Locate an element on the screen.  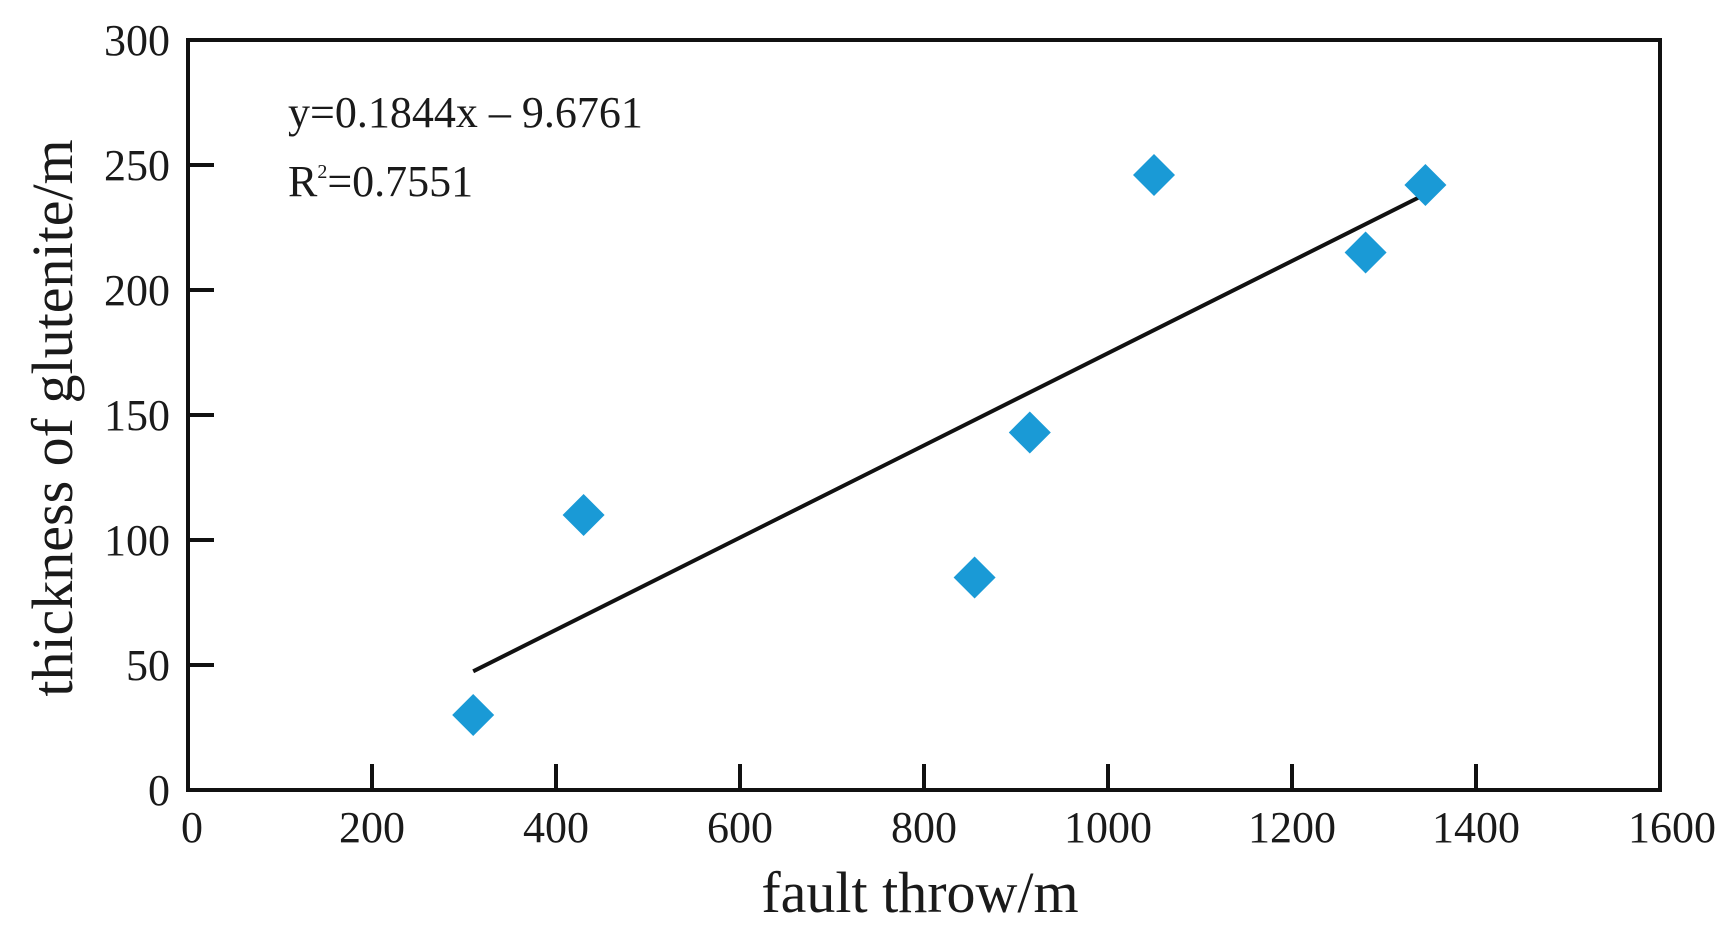
x-tick-label: 1400 is located at coordinates (1476, 827).